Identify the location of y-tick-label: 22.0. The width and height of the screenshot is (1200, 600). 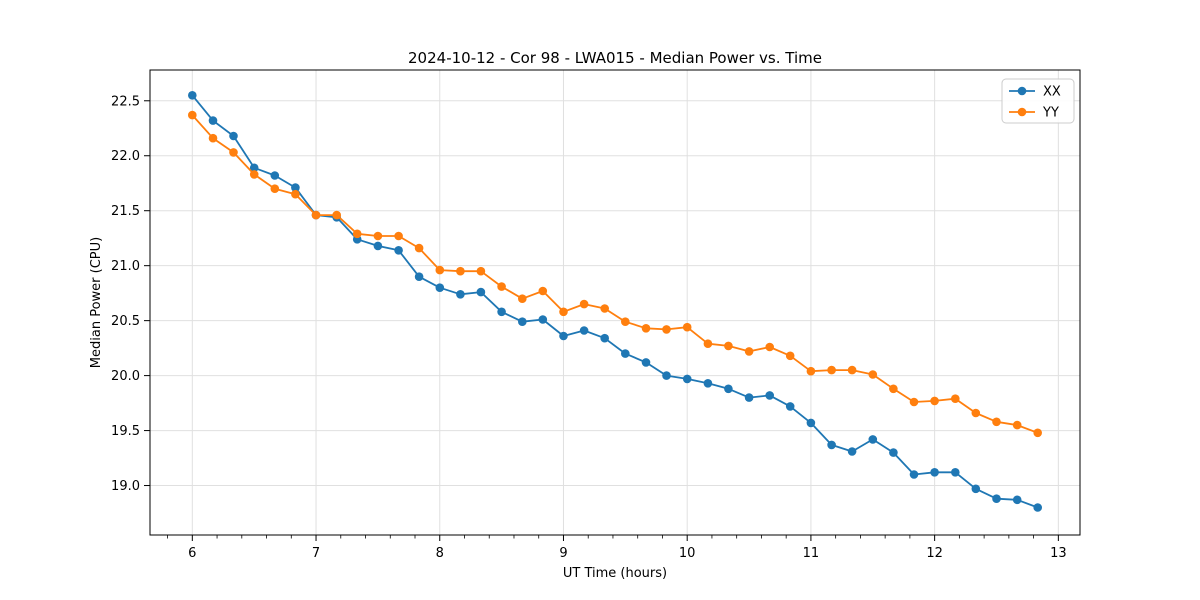
(125, 156).